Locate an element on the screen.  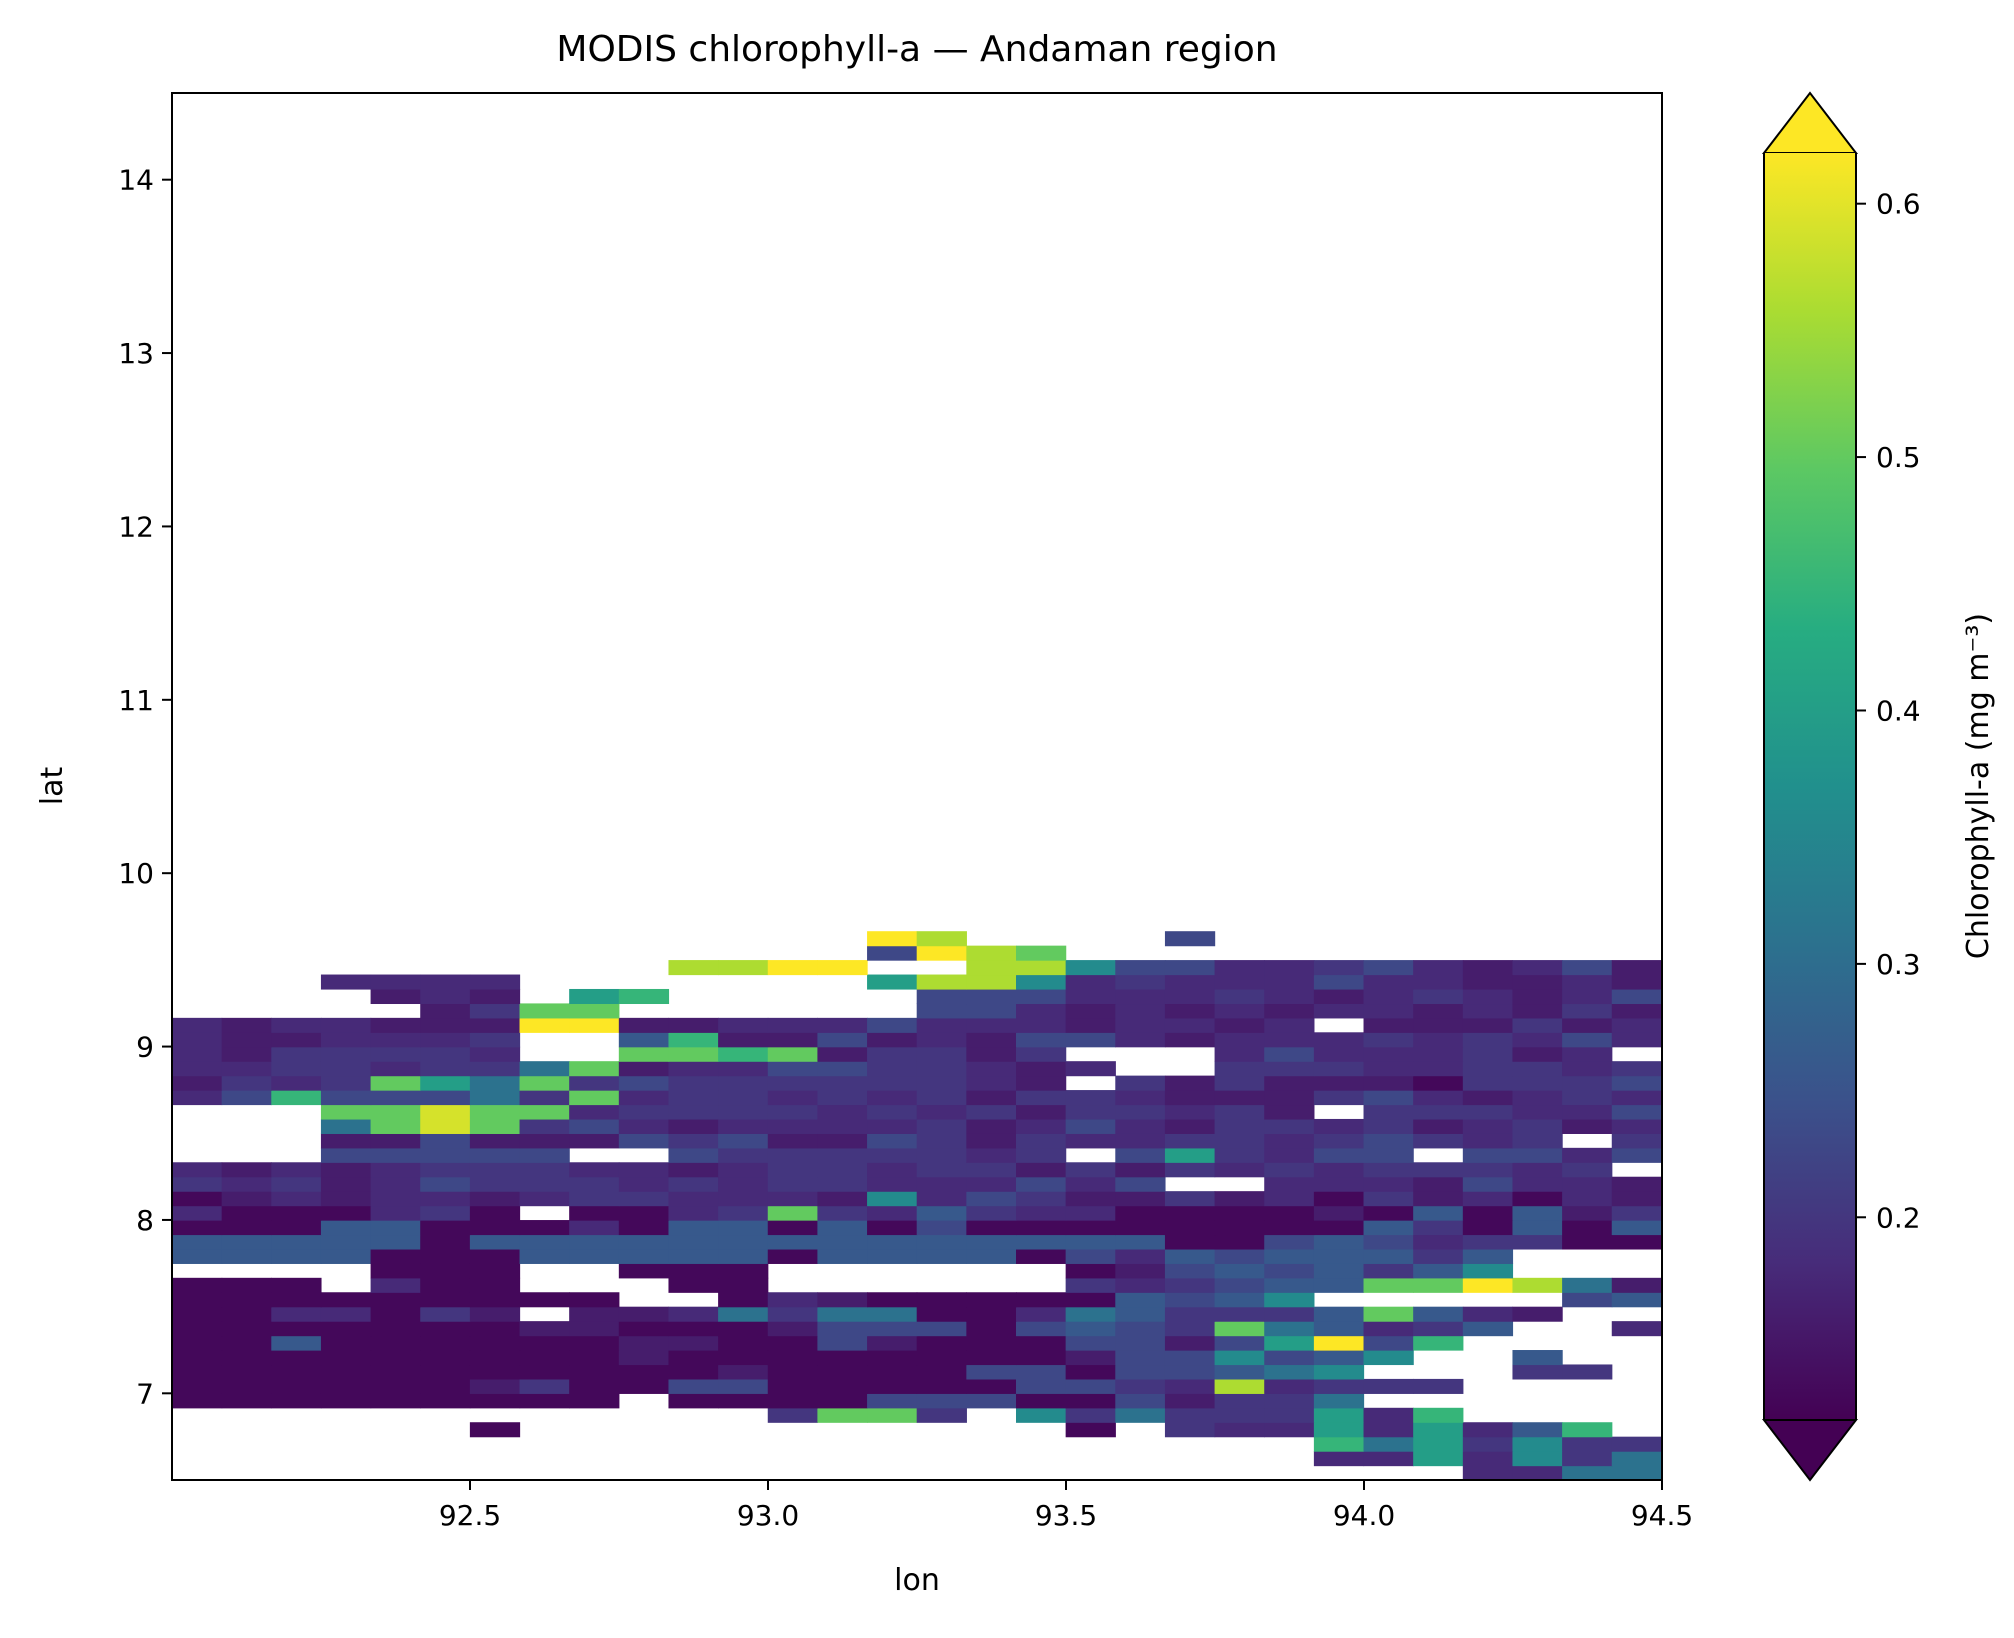
colorbar-tick-label: 0.6 is located at coordinates (1898, 204).